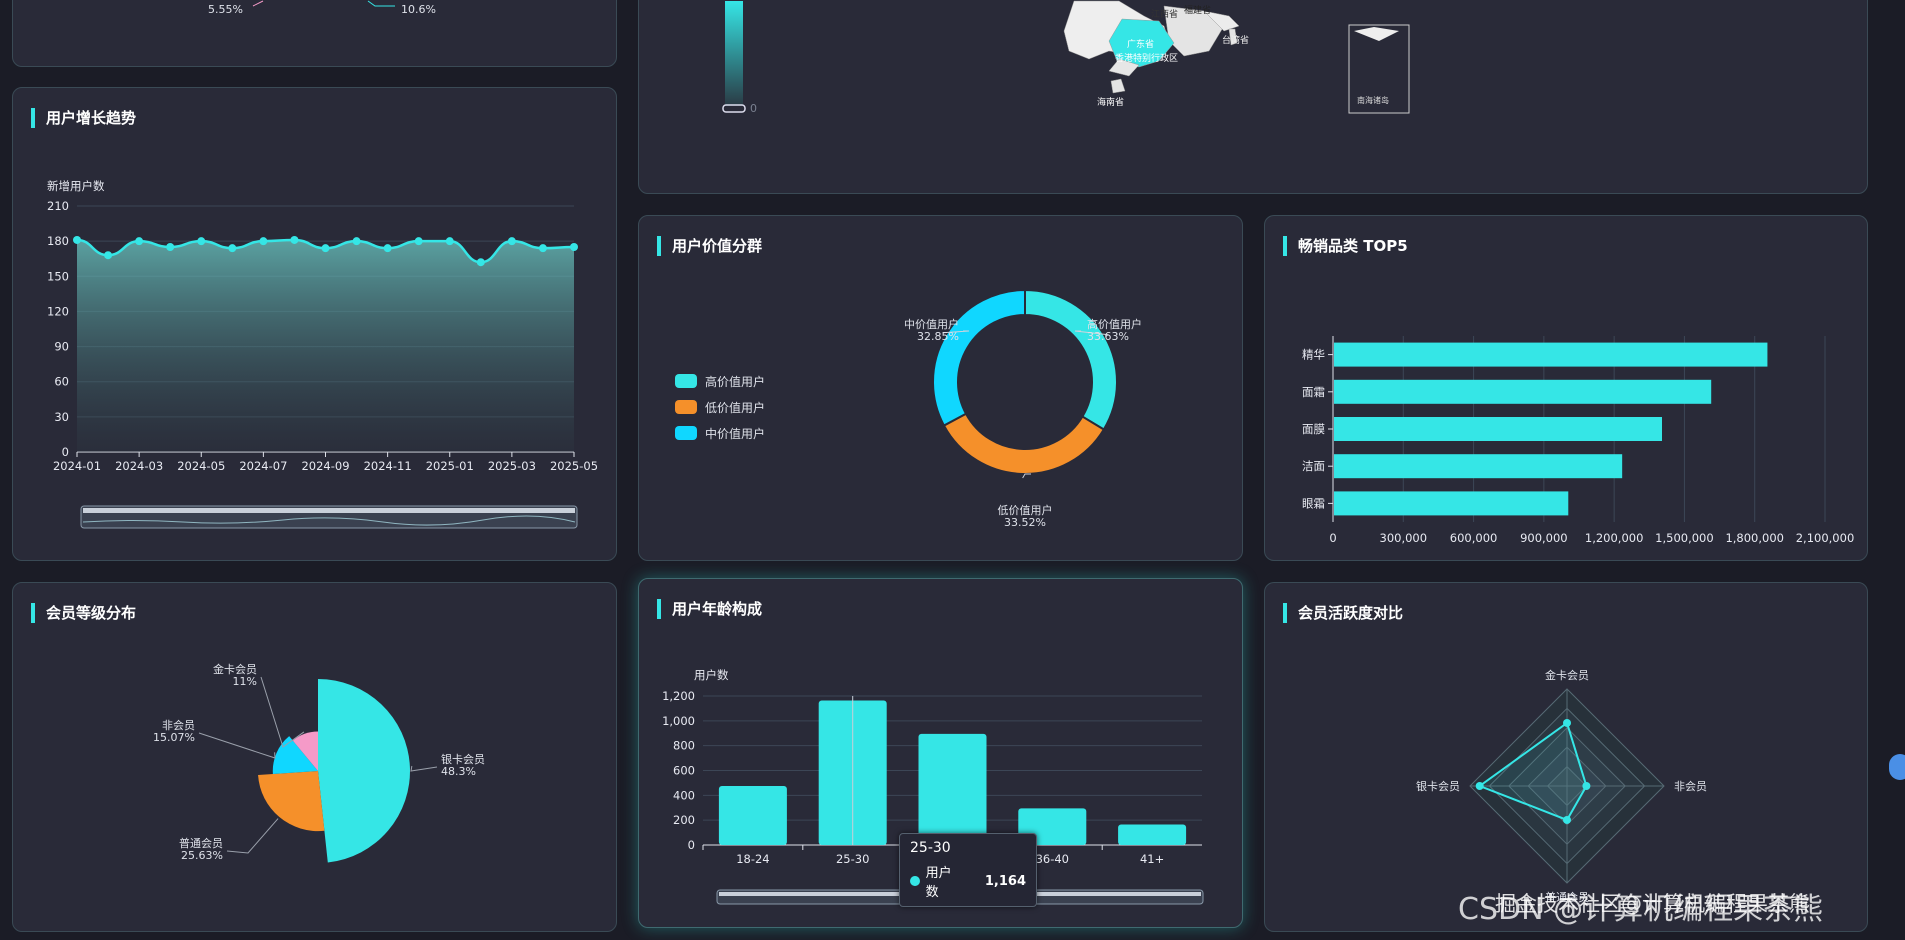 The image size is (1905, 940). I want to click on watermark-csdn: CSDN @计算机编程果茶熊, so click(1641, 909).